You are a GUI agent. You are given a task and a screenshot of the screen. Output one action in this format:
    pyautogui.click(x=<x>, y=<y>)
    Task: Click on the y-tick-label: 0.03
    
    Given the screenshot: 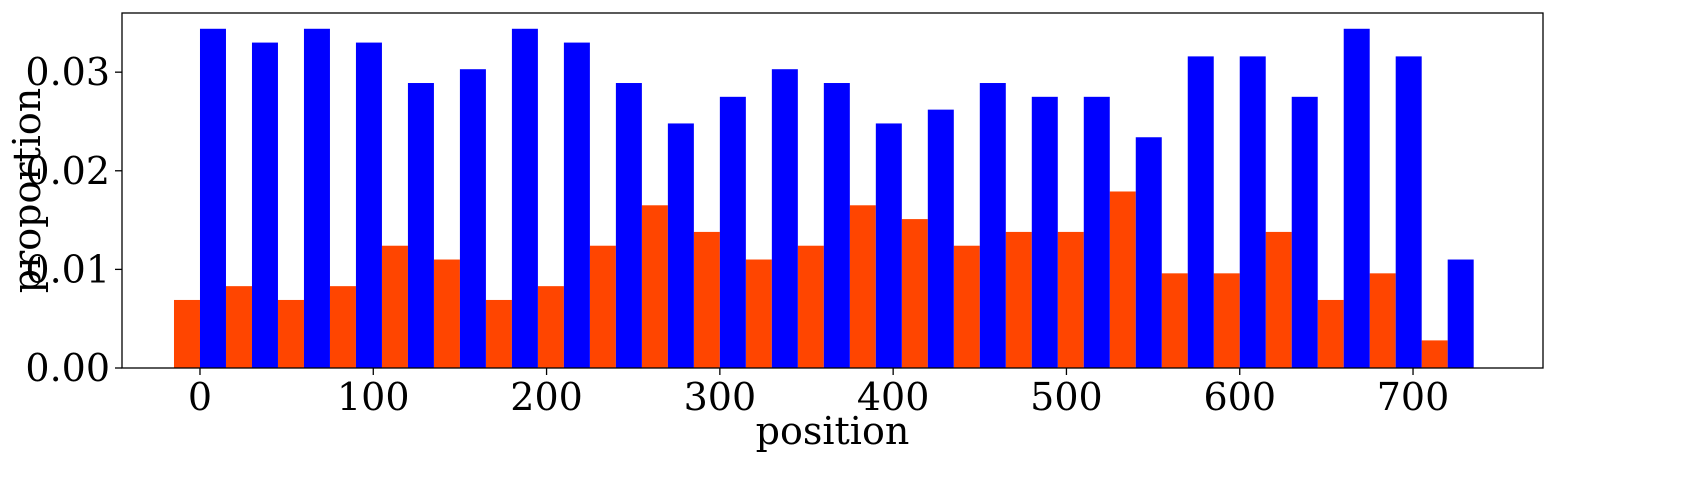 What is the action you would take?
    pyautogui.click(x=67, y=72)
    